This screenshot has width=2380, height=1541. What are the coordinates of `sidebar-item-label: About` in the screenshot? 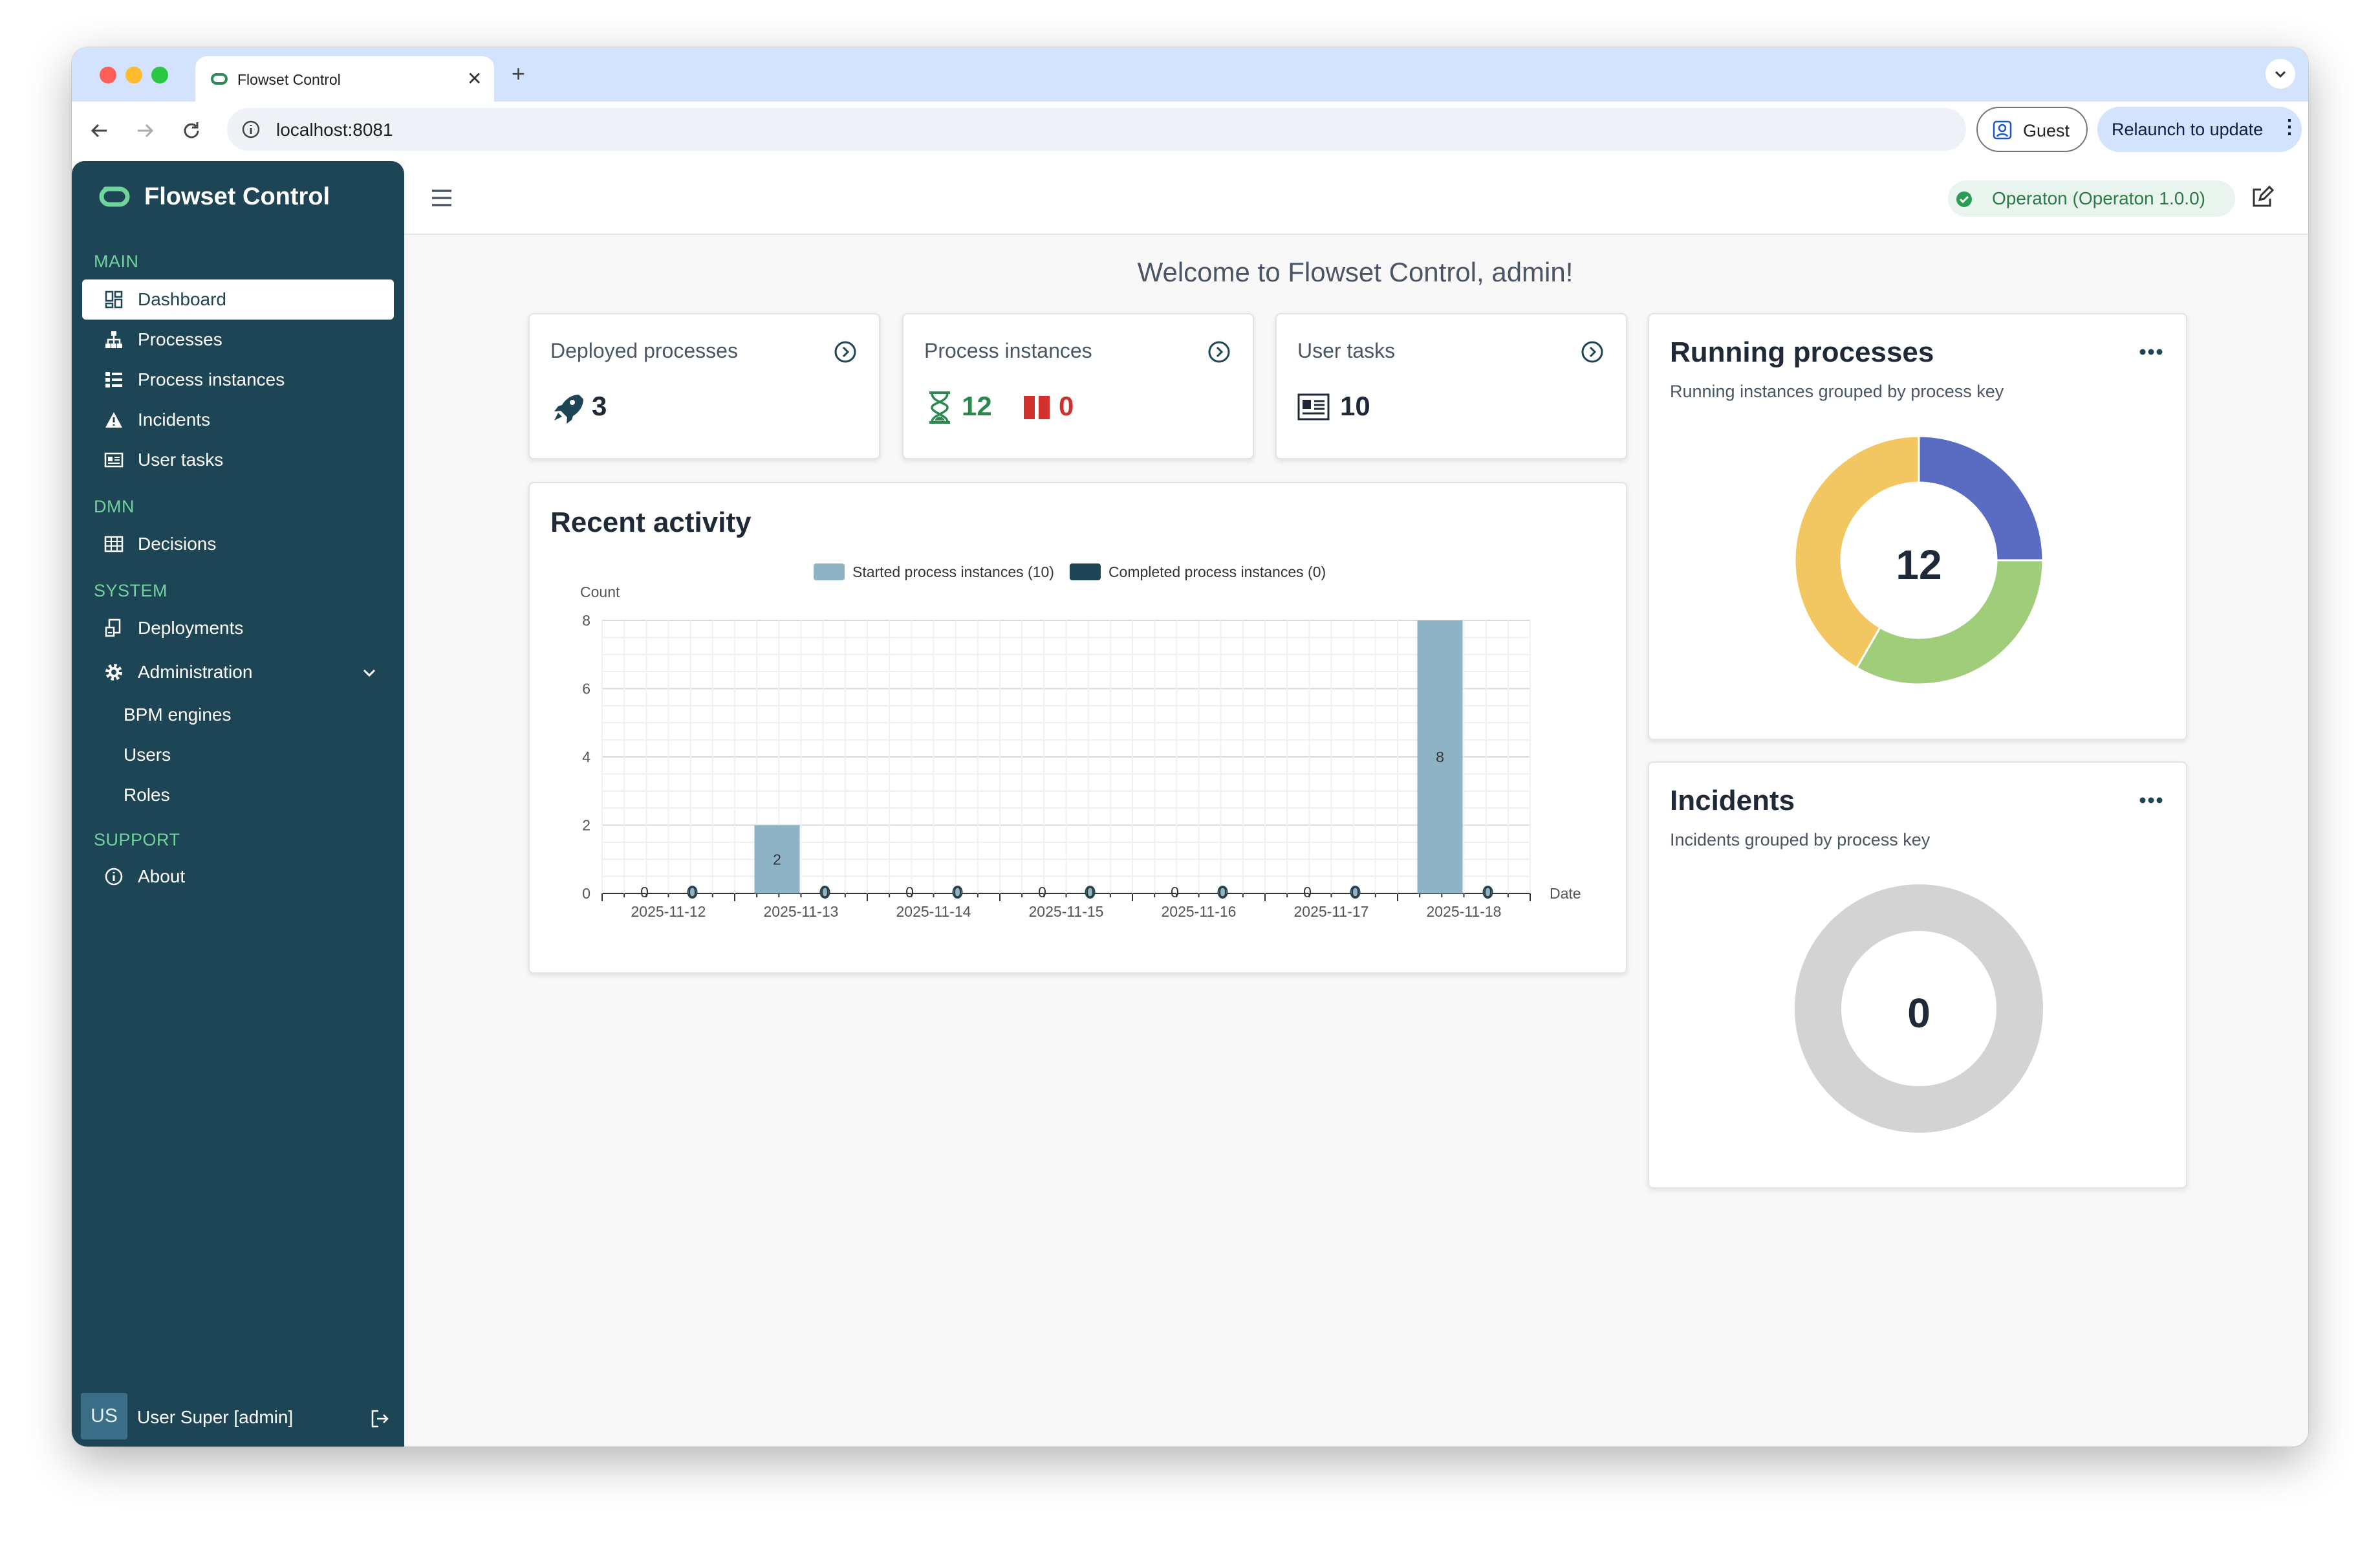 It's located at (162, 876).